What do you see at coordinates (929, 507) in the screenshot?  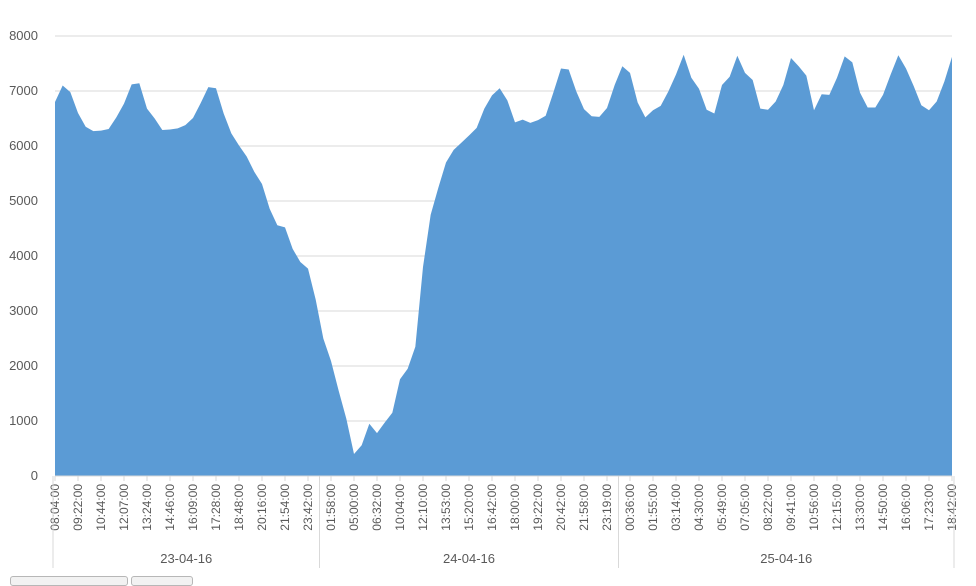 I see `x-tick-label: 17:23:00` at bounding box center [929, 507].